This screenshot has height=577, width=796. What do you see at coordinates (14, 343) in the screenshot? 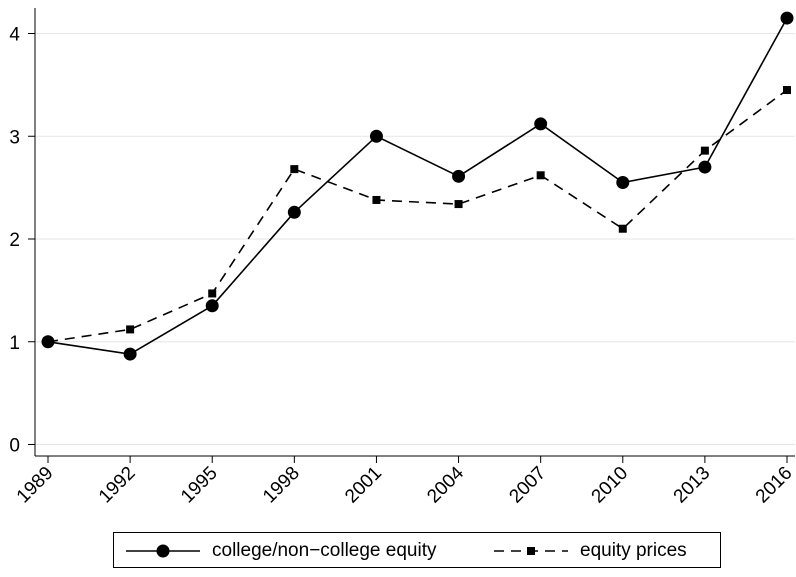
I see `y-tick-label: 1` at bounding box center [14, 343].